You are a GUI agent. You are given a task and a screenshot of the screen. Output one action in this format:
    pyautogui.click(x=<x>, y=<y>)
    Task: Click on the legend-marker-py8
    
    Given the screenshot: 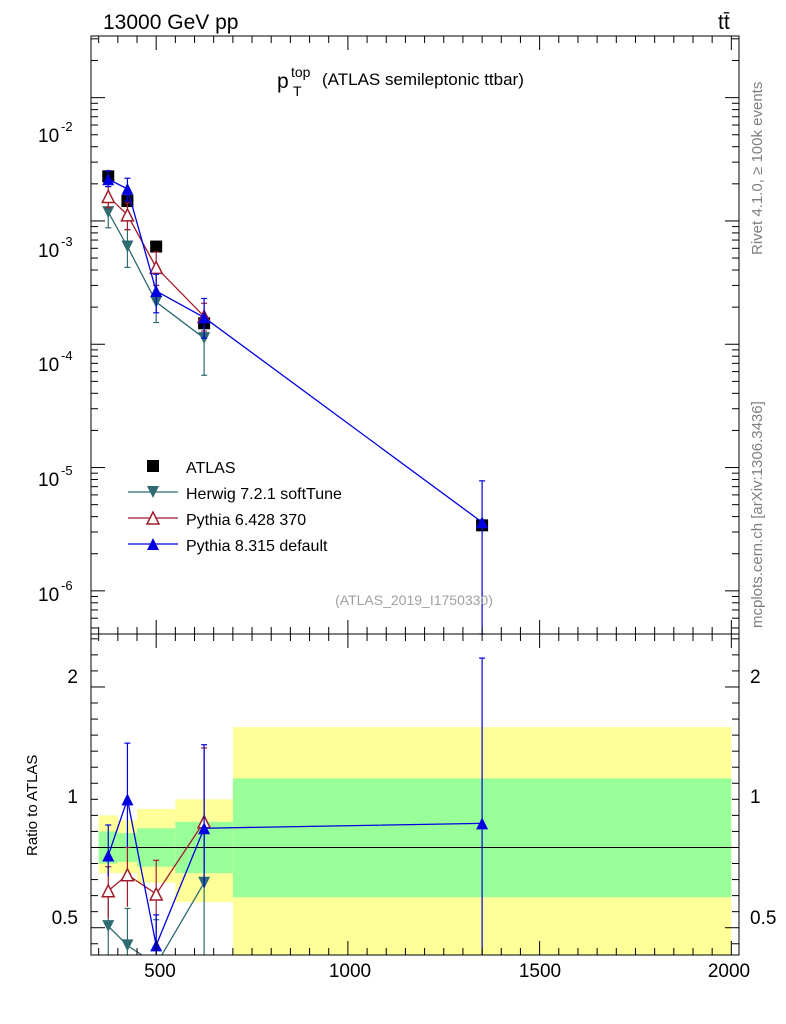 What is the action you would take?
    pyautogui.click(x=153, y=544)
    